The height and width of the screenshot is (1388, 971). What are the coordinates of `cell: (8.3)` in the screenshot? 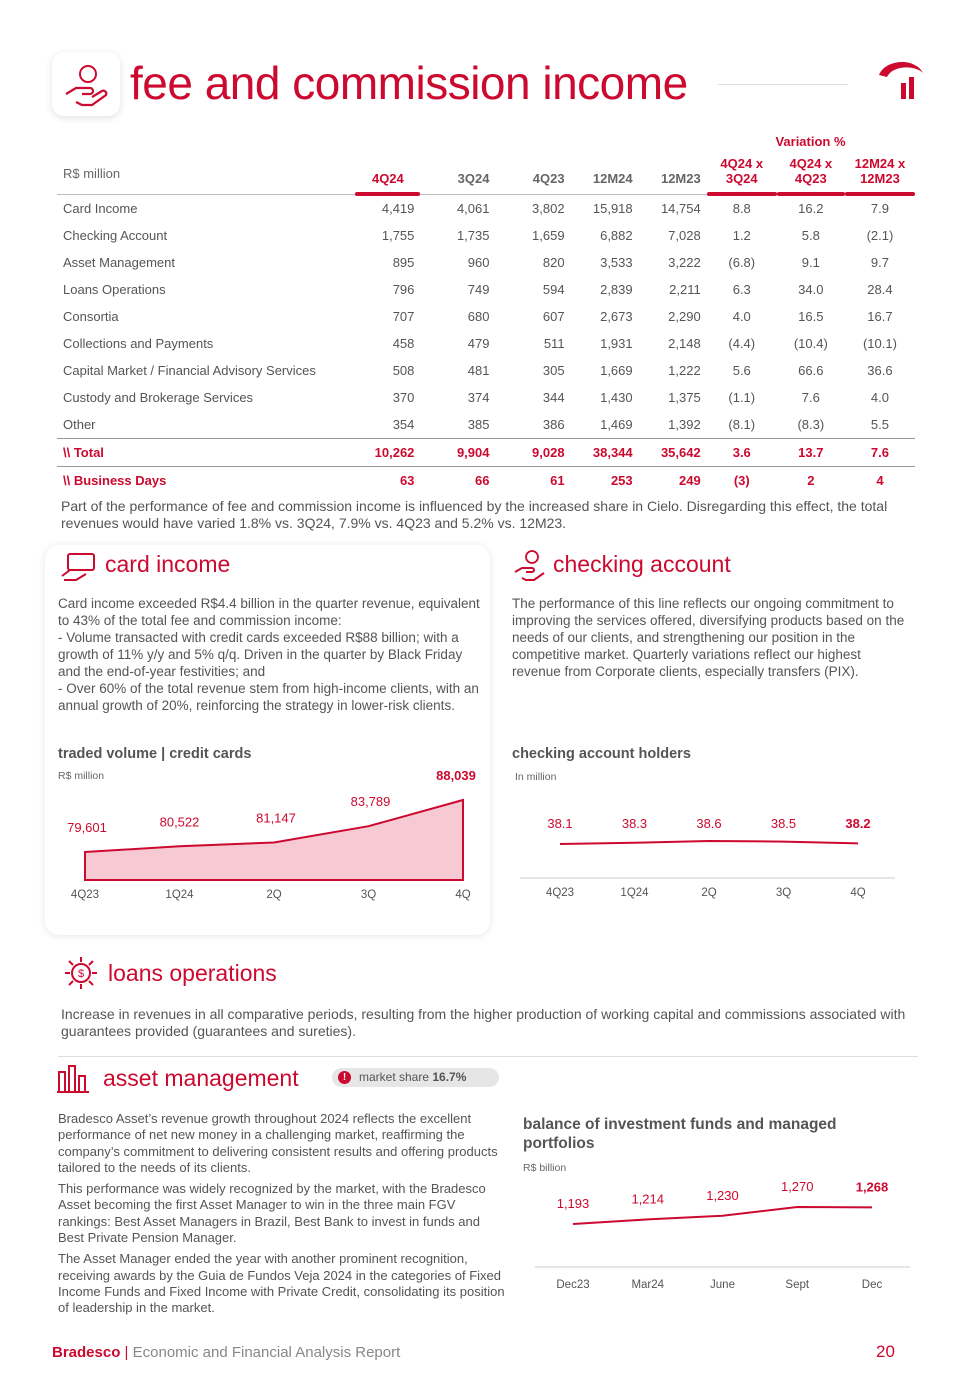 It's located at (811, 424).